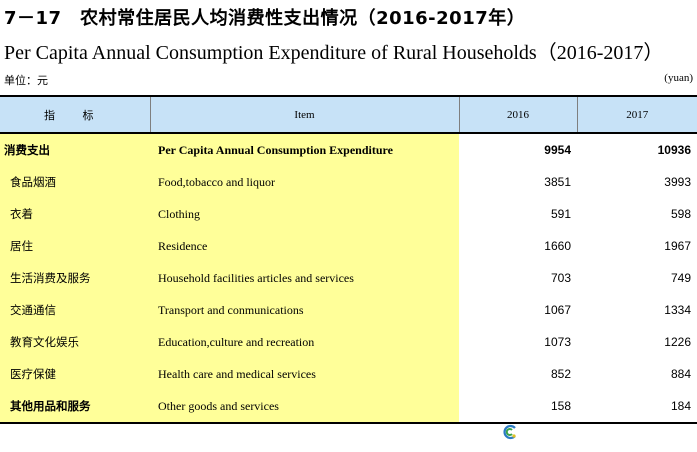 The height and width of the screenshot is (452, 697). Describe the element at coordinates (75, 214) in the screenshot. I see `row-label-cn: 衣着` at that location.